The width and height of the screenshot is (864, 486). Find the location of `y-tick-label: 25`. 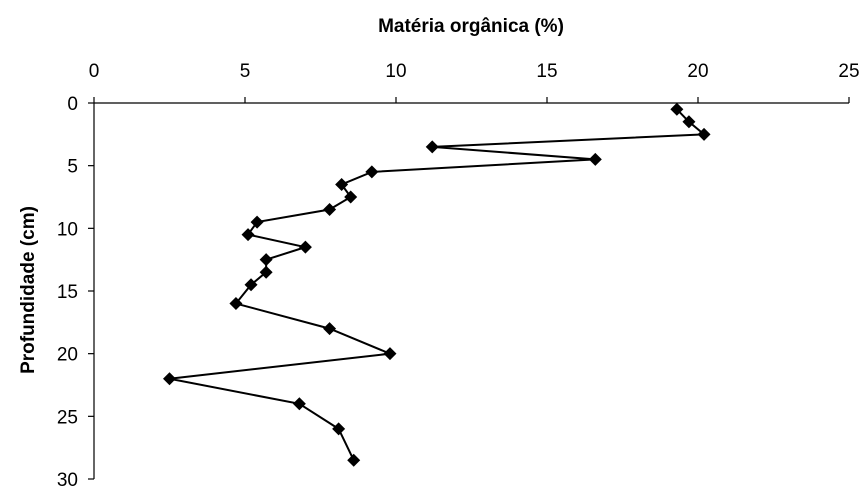

y-tick-label: 25 is located at coordinates (67, 417).